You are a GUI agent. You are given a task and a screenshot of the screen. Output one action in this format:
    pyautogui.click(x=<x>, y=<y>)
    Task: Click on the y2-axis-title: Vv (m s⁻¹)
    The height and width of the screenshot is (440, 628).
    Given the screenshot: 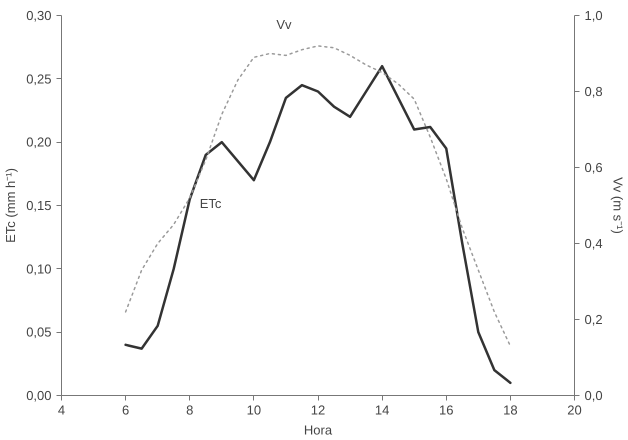 What is the action you would take?
    pyautogui.click(x=618, y=205)
    